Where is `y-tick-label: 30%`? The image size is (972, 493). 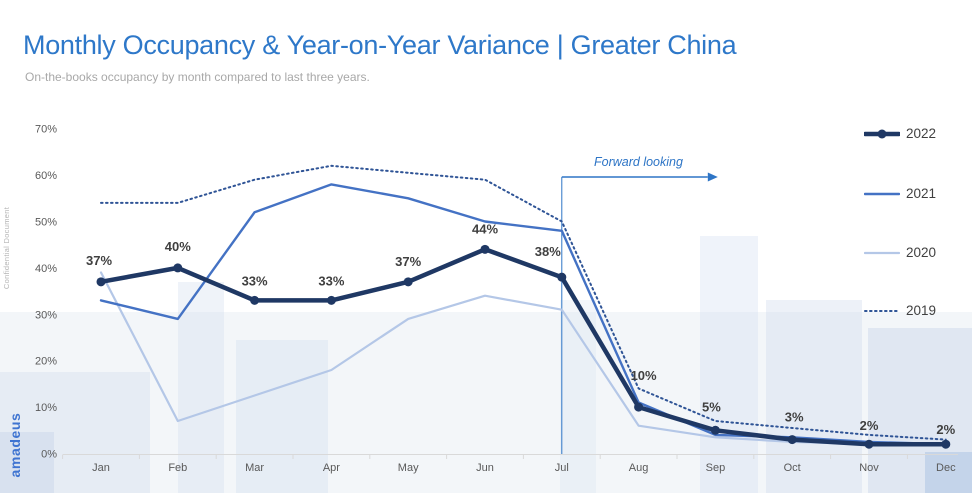 y-tick-label: 30% is located at coordinates (46, 315).